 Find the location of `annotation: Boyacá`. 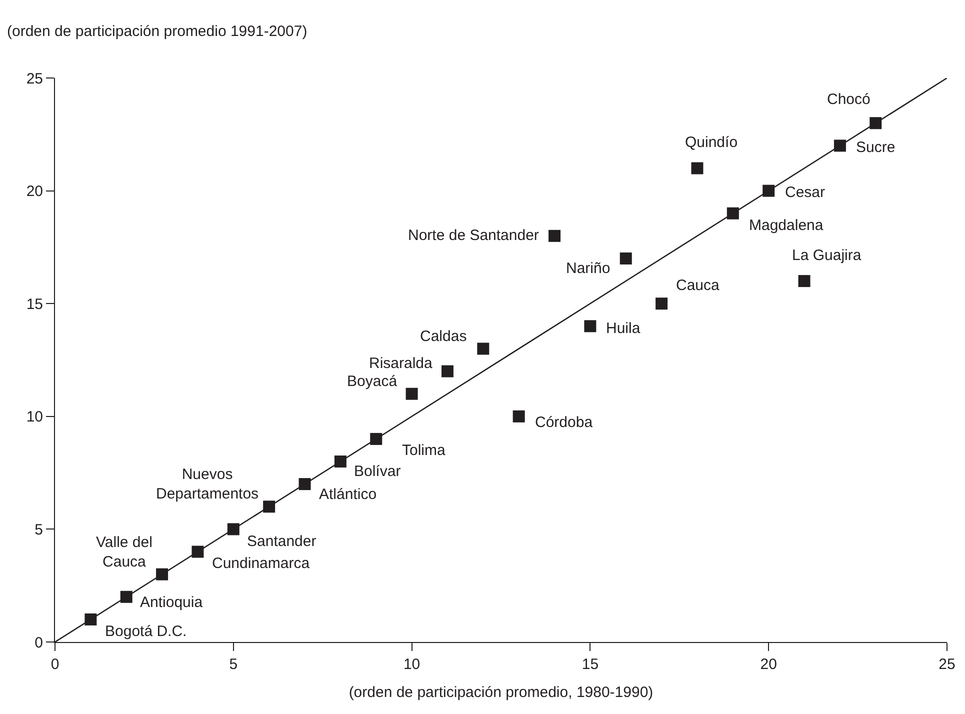

annotation: Boyacá is located at coordinates (372, 381).